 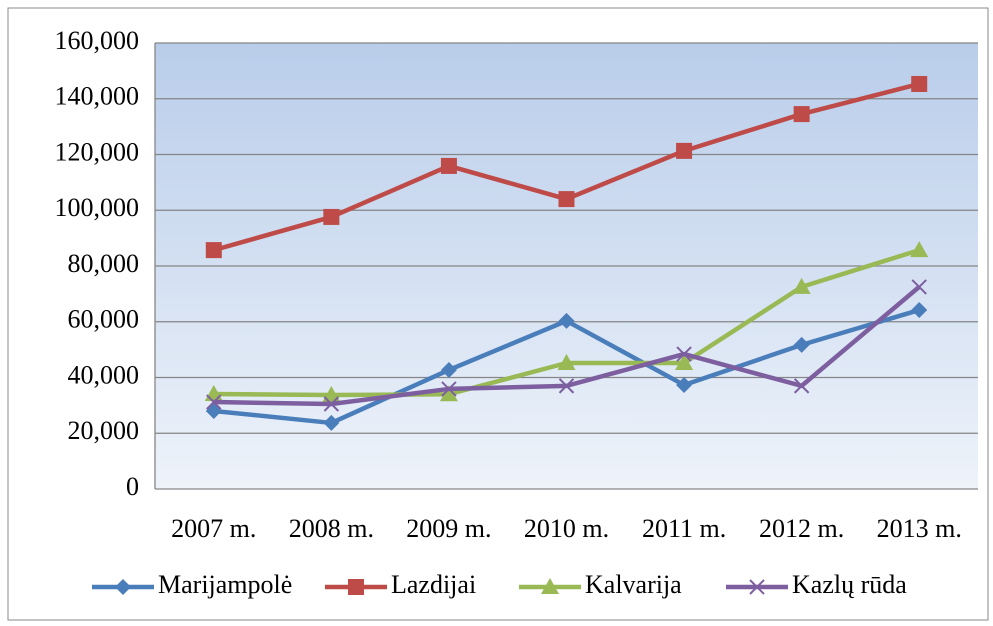 I want to click on y-tick-label: 120,000, so click(x=97, y=151).